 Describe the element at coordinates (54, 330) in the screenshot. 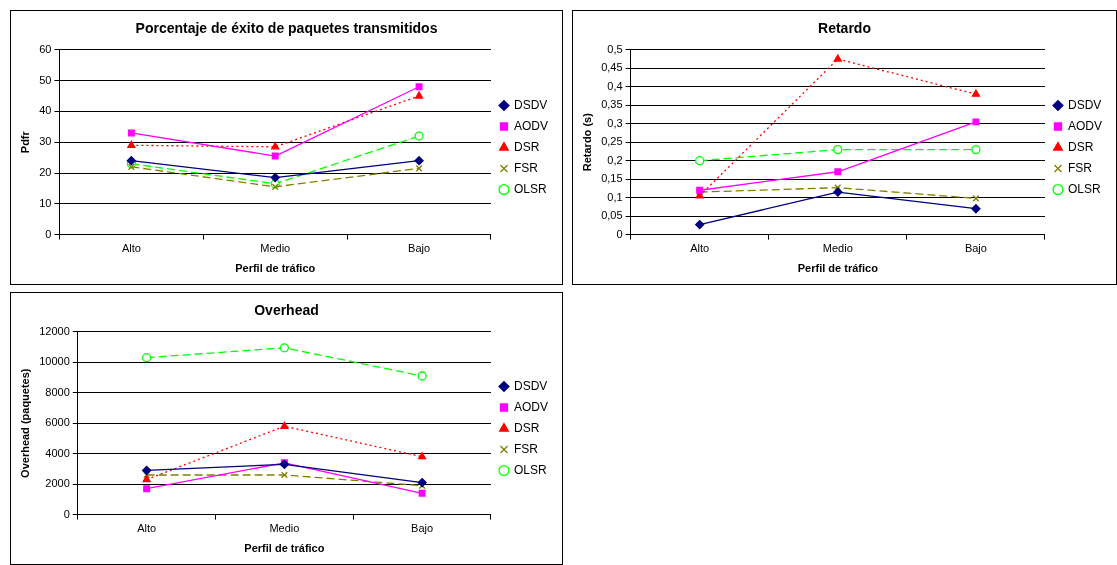

I see `y-tick-label: 12000` at that location.